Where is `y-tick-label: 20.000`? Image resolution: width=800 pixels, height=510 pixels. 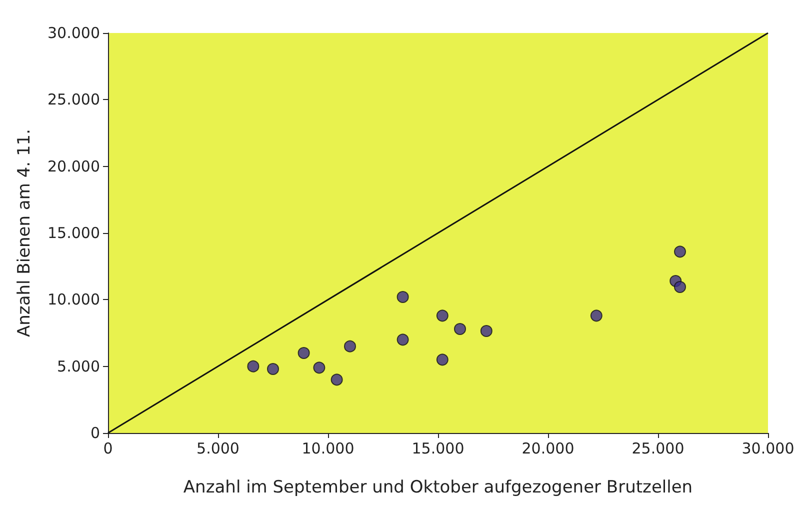 y-tick-label: 20.000 is located at coordinates (74, 166).